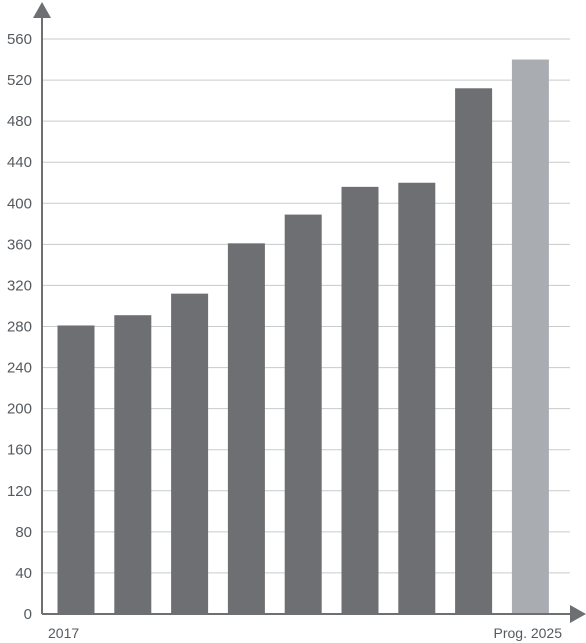 This screenshot has width=586, height=643. I want to click on y-tick-label: 440, so click(19, 162).